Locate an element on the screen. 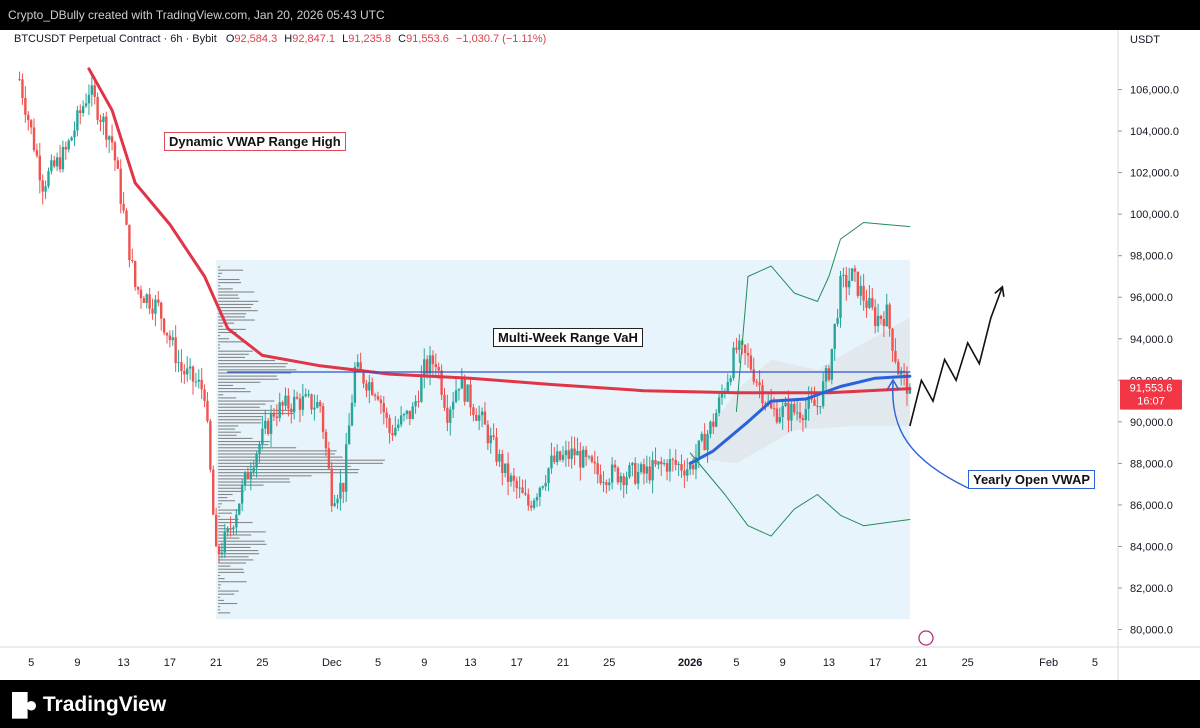 The width and height of the screenshot is (1200, 728). tradingview-logo: █● TradingView is located at coordinates (89, 705).